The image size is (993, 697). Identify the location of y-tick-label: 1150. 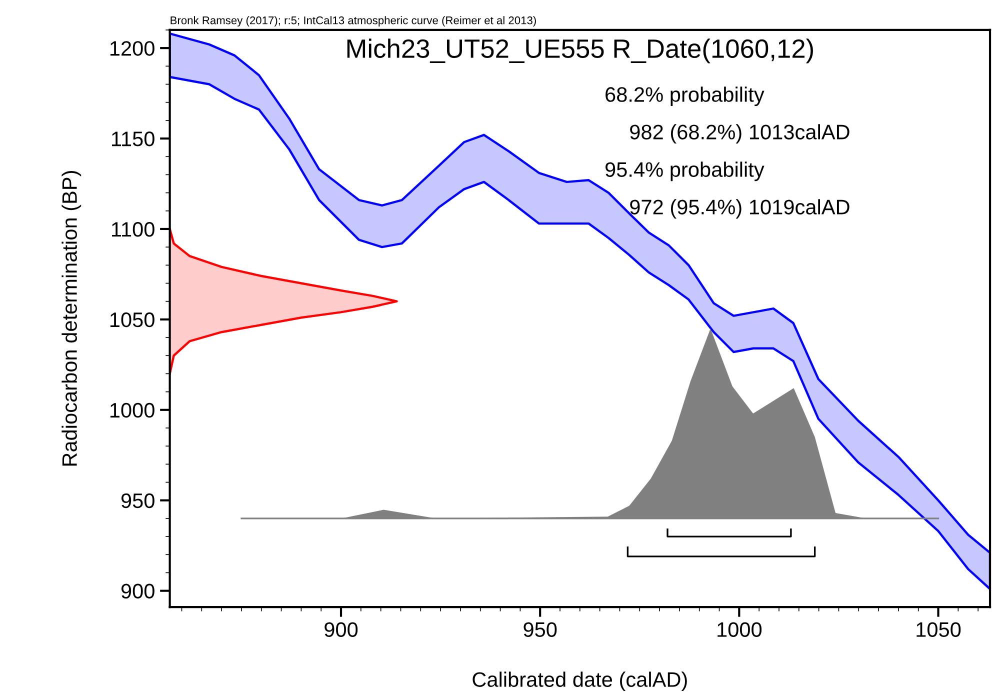
(133, 139).